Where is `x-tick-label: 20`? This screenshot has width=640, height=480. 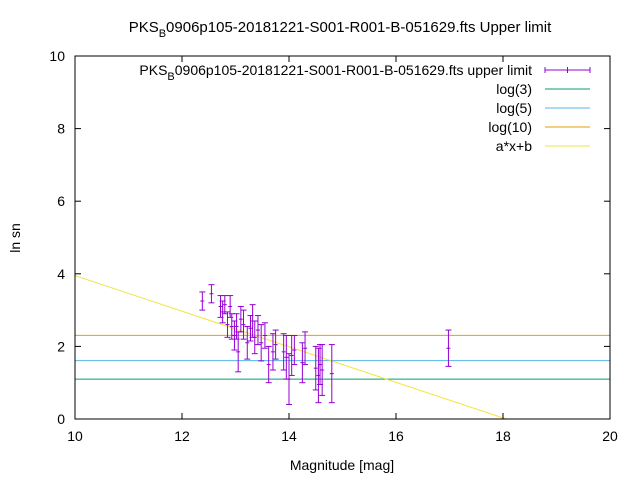 x-tick-label: 20 is located at coordinates (610, 436).